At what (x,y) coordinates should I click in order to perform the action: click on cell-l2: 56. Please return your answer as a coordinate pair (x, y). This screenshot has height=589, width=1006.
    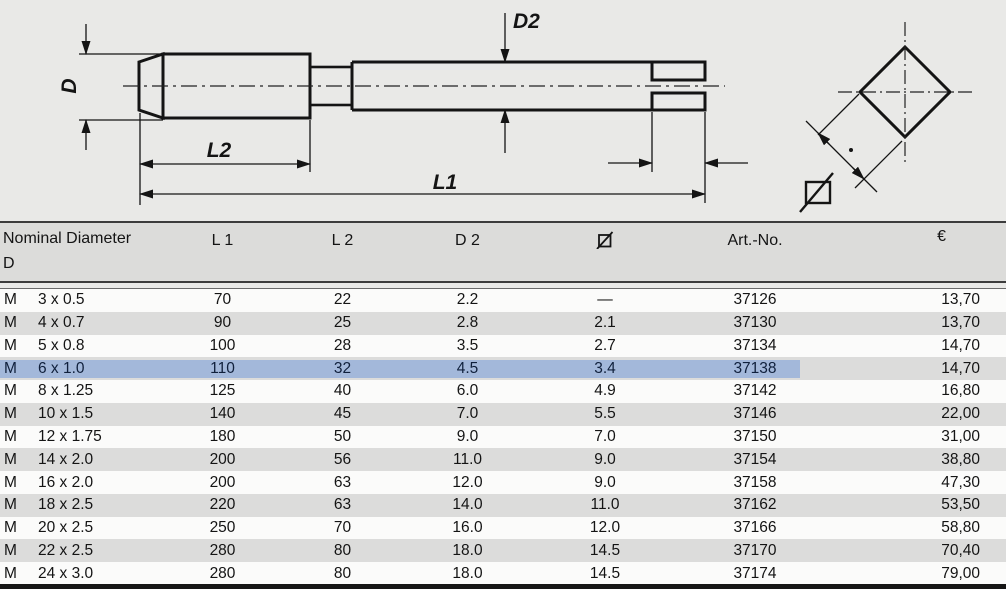
    Looking at the image, I should click on (342, 459).